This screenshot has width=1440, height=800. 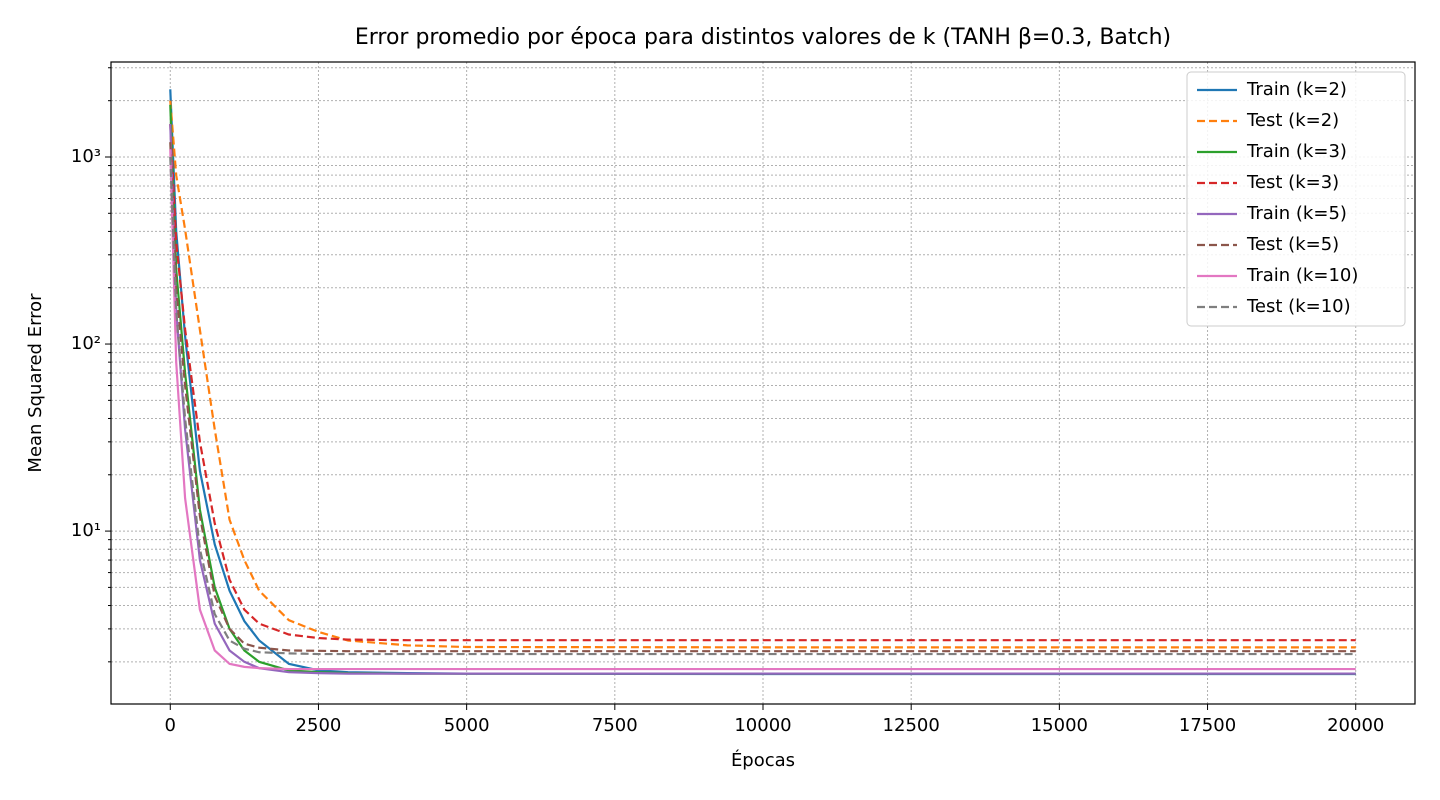 What do you see at coordinates (1292, 182) in the screenshot?
I see `legend-label: Test (k=3)` at bounding box center [1292, 182].